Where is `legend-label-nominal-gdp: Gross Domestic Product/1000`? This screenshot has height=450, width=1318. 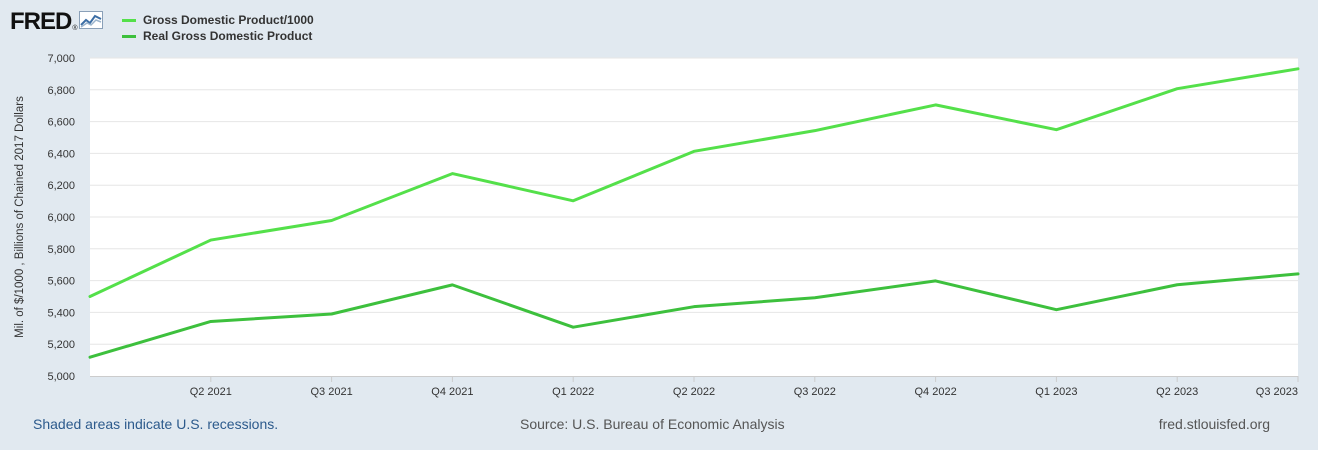
legend-label-nominal-gdp: Gross Domestic Product/1000 is located at coordinates (228, 20).